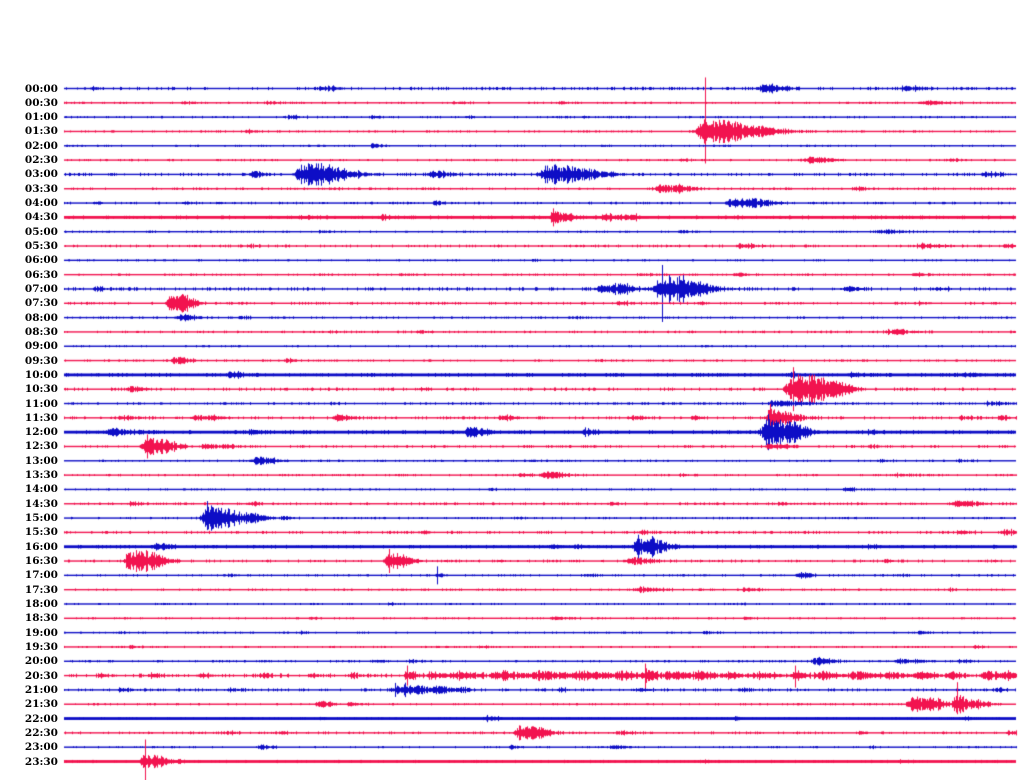 The image size is (1024, 780). I want to click on time-label: 00:30, so click(41, 102).